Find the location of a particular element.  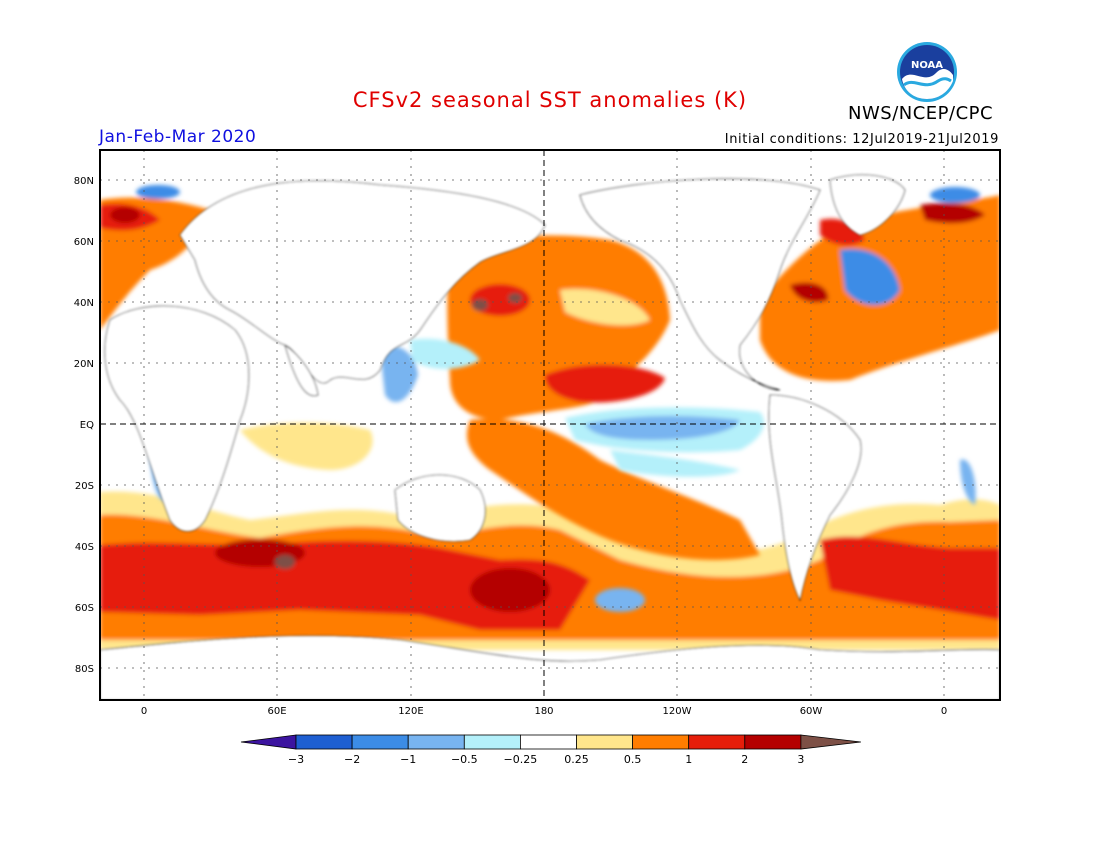

longitude-labels: 0 60E 120E 180 120W 60W 0 is located at coordinates (544, 711).